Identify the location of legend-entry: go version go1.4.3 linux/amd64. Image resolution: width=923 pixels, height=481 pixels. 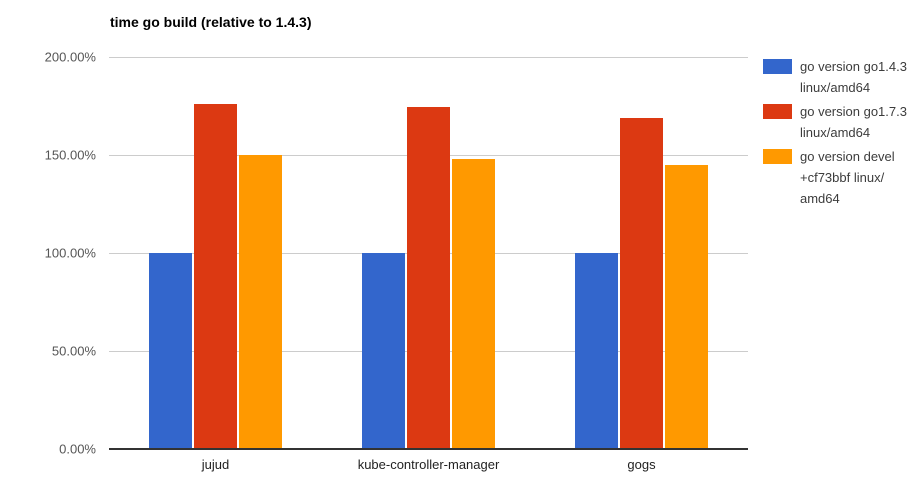
(840, 77).